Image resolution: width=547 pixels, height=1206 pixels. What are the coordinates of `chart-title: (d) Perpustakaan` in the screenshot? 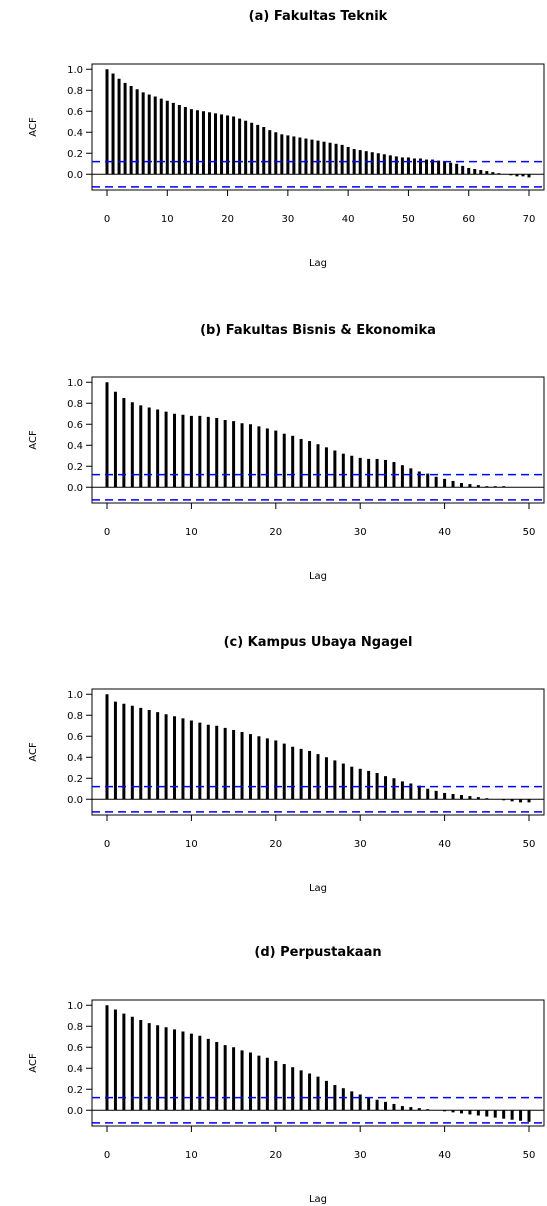 It's located at (317, 952).